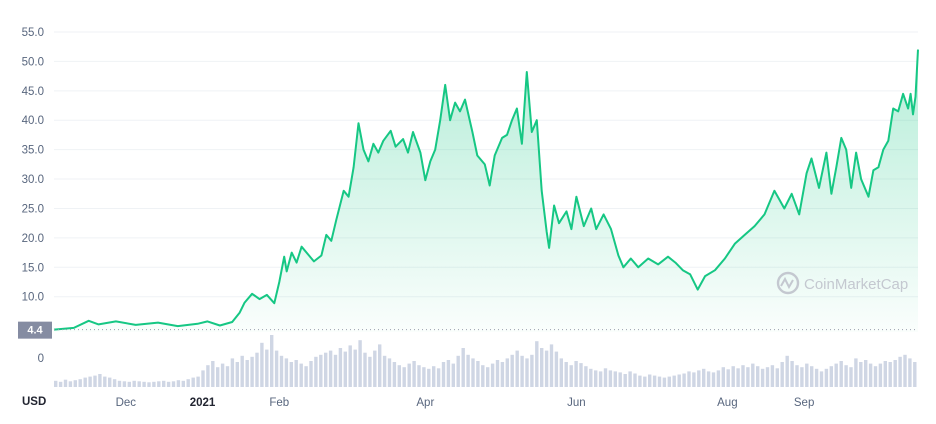  What do you see at coordinates (126, 403) in the screenshot?
I see `x-tick-label: Dec` at bounding box center [126, 403].